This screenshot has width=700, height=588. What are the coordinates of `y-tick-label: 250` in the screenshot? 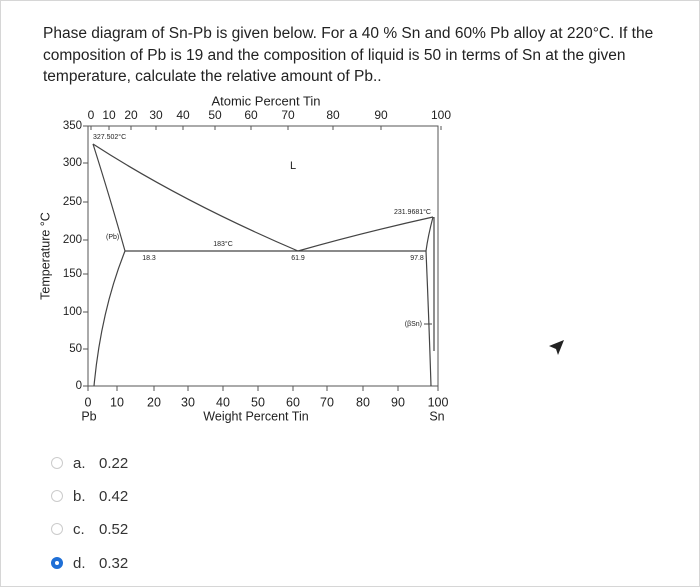 It's located at (72, 202).